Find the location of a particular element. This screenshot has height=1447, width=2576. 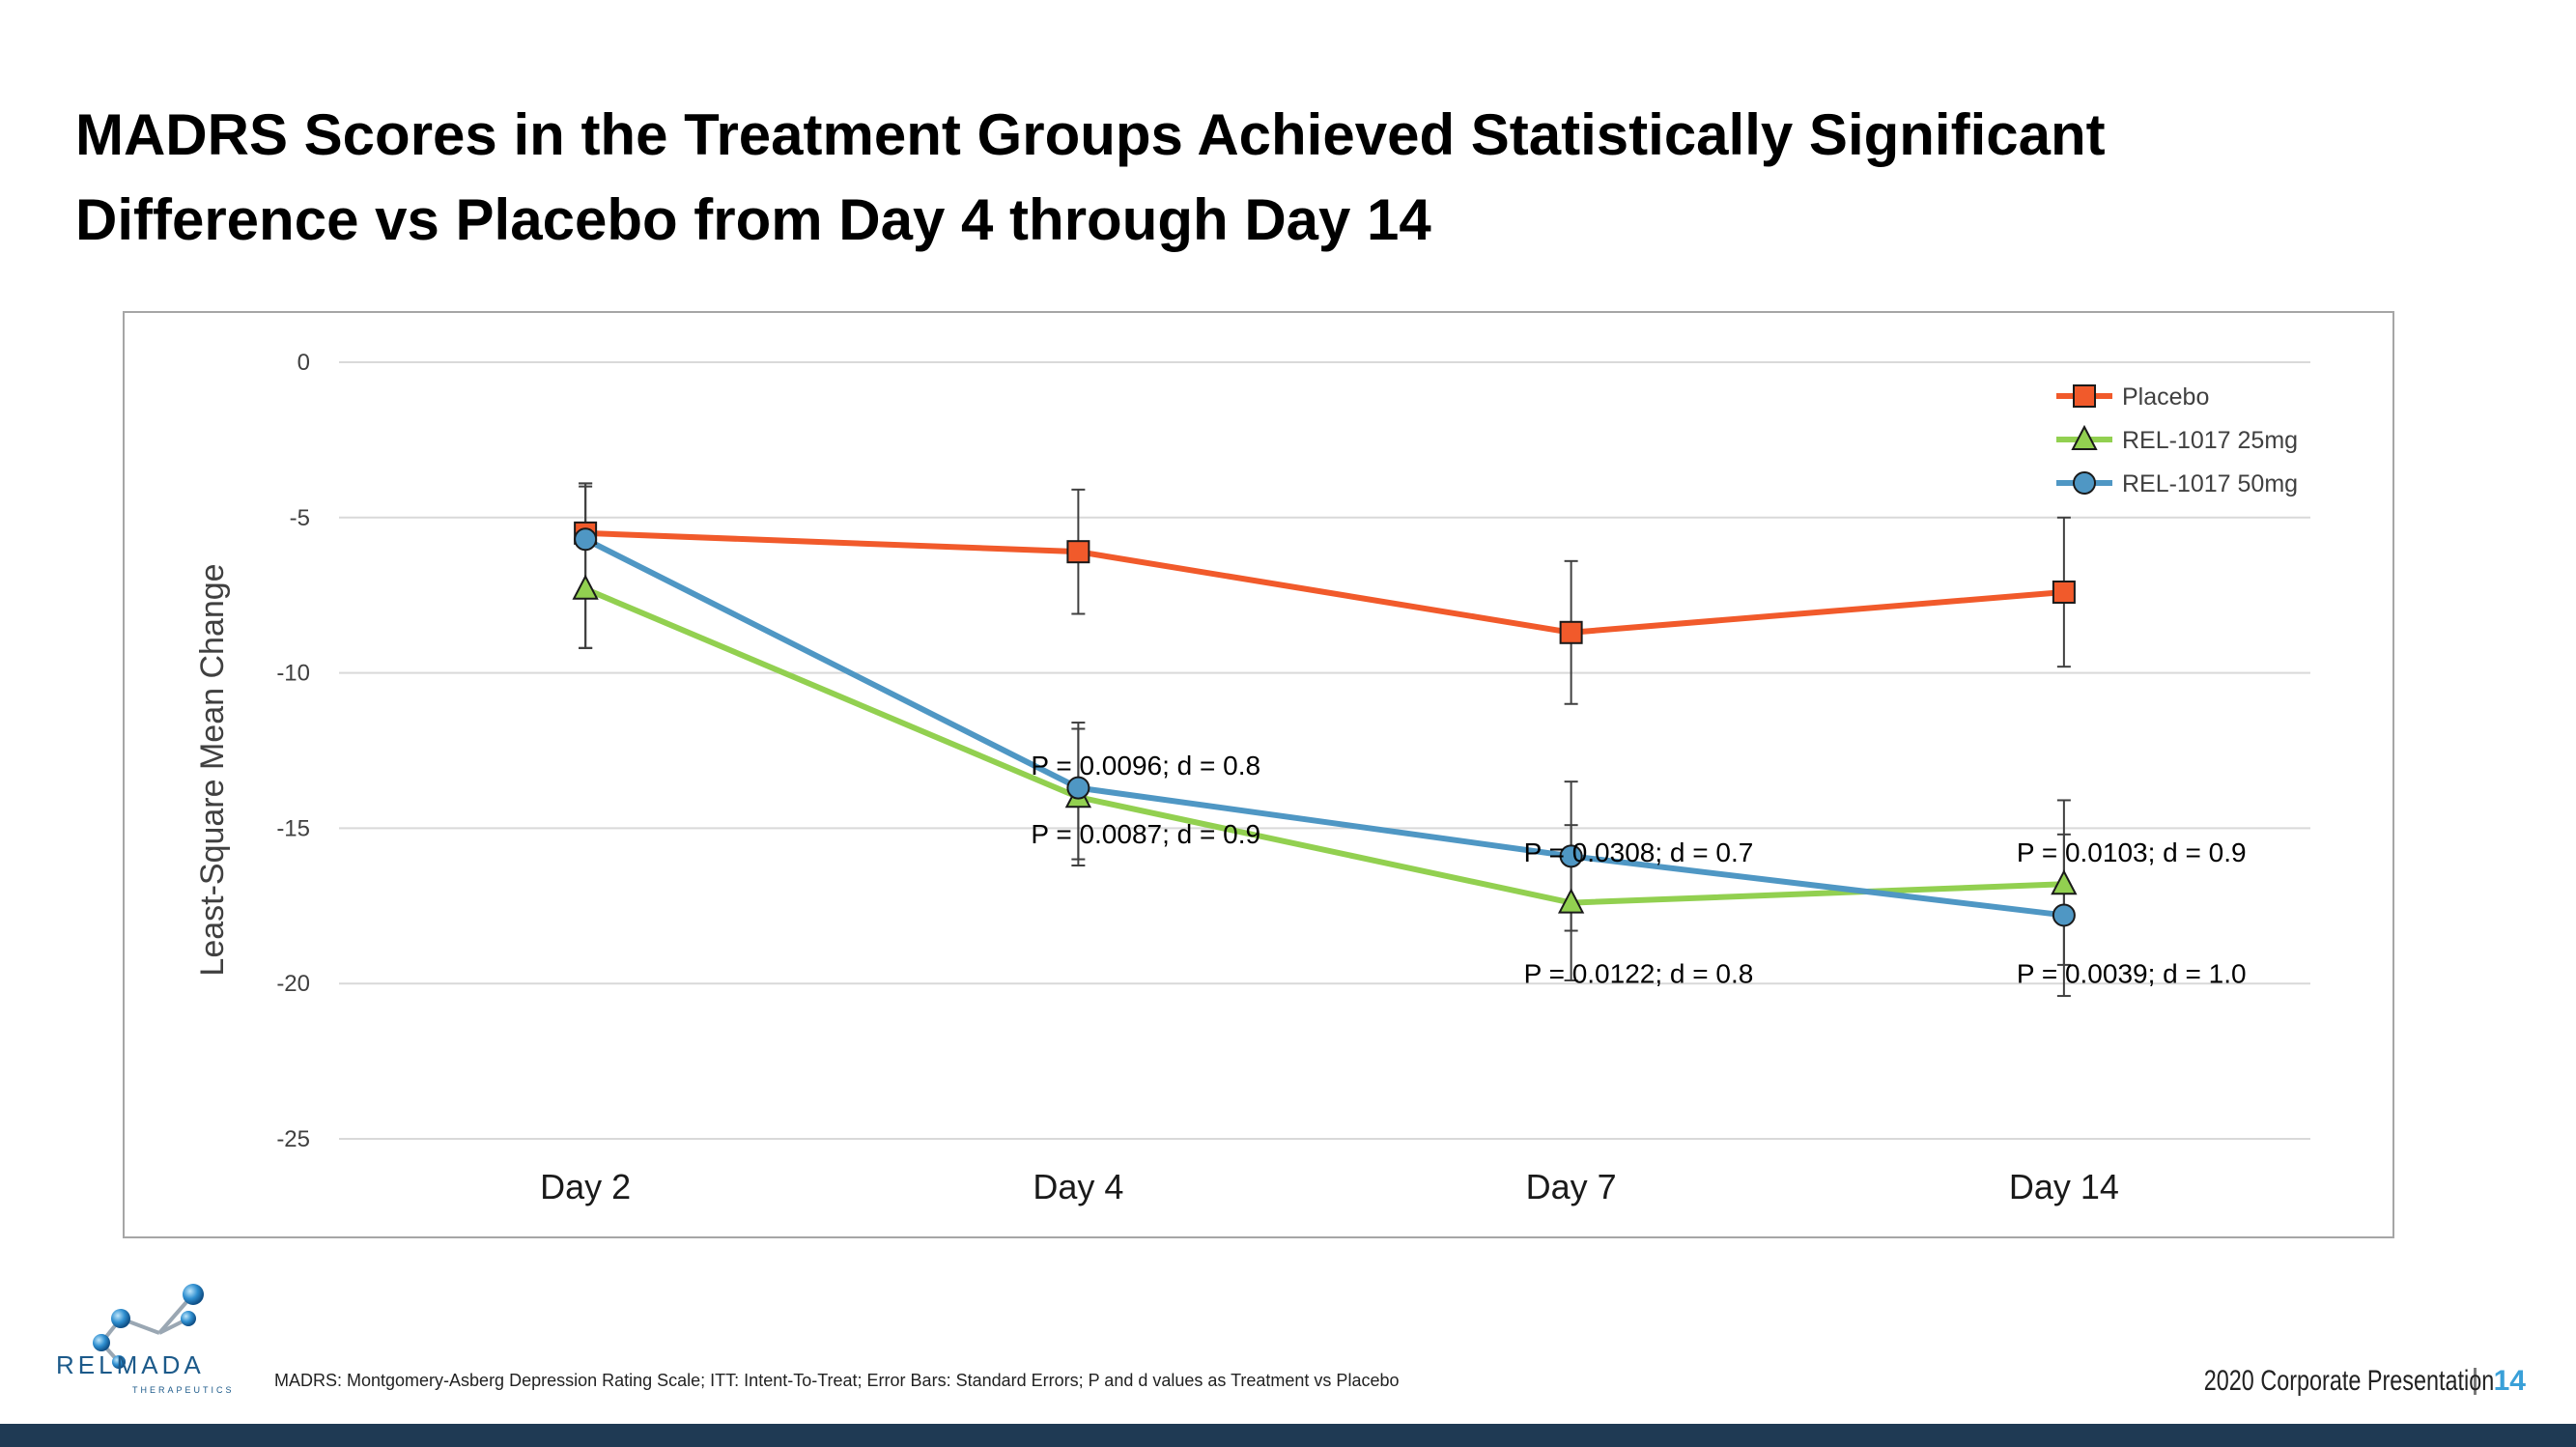

logo-text: RELMADA is located at coordinates (130, 1365).